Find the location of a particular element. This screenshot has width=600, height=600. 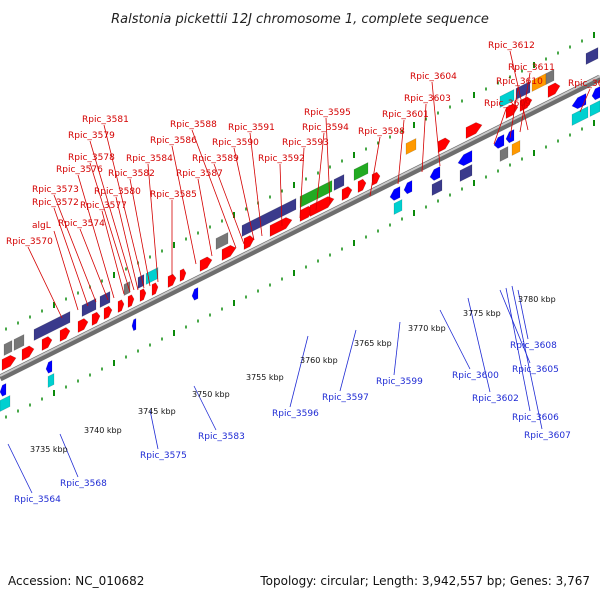

scale-label: 3770 kbp is located at coordinates (427, 328).